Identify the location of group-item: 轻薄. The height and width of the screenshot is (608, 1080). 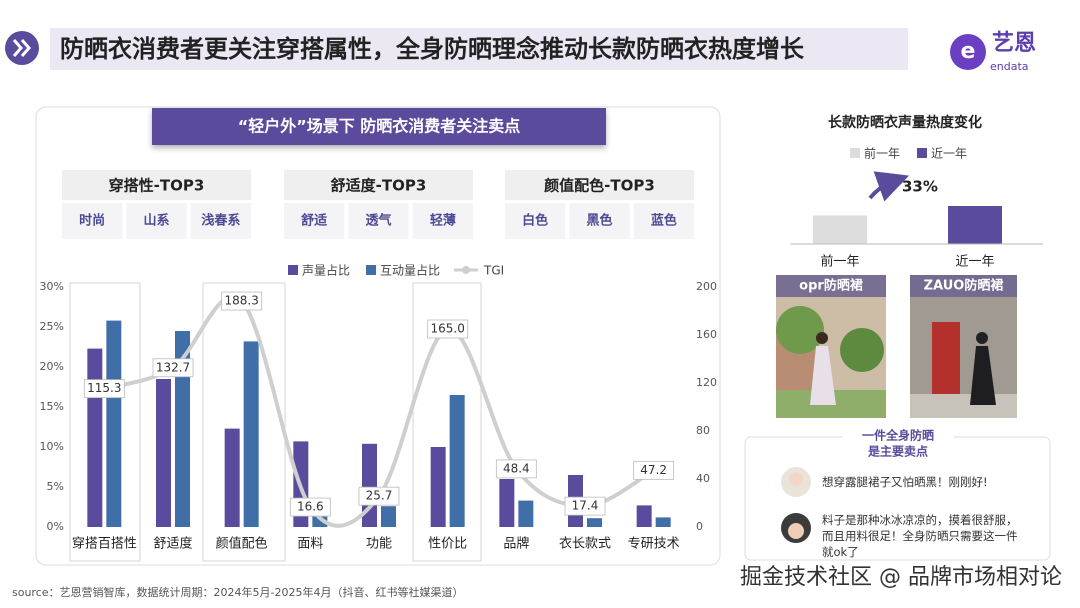
(443, 221).